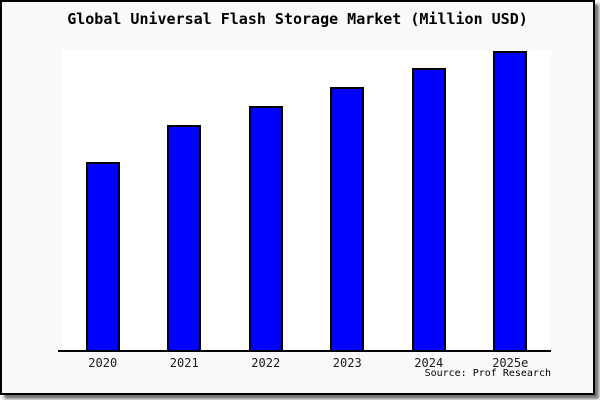  I want to click on bar-2020, so click(102, 256).